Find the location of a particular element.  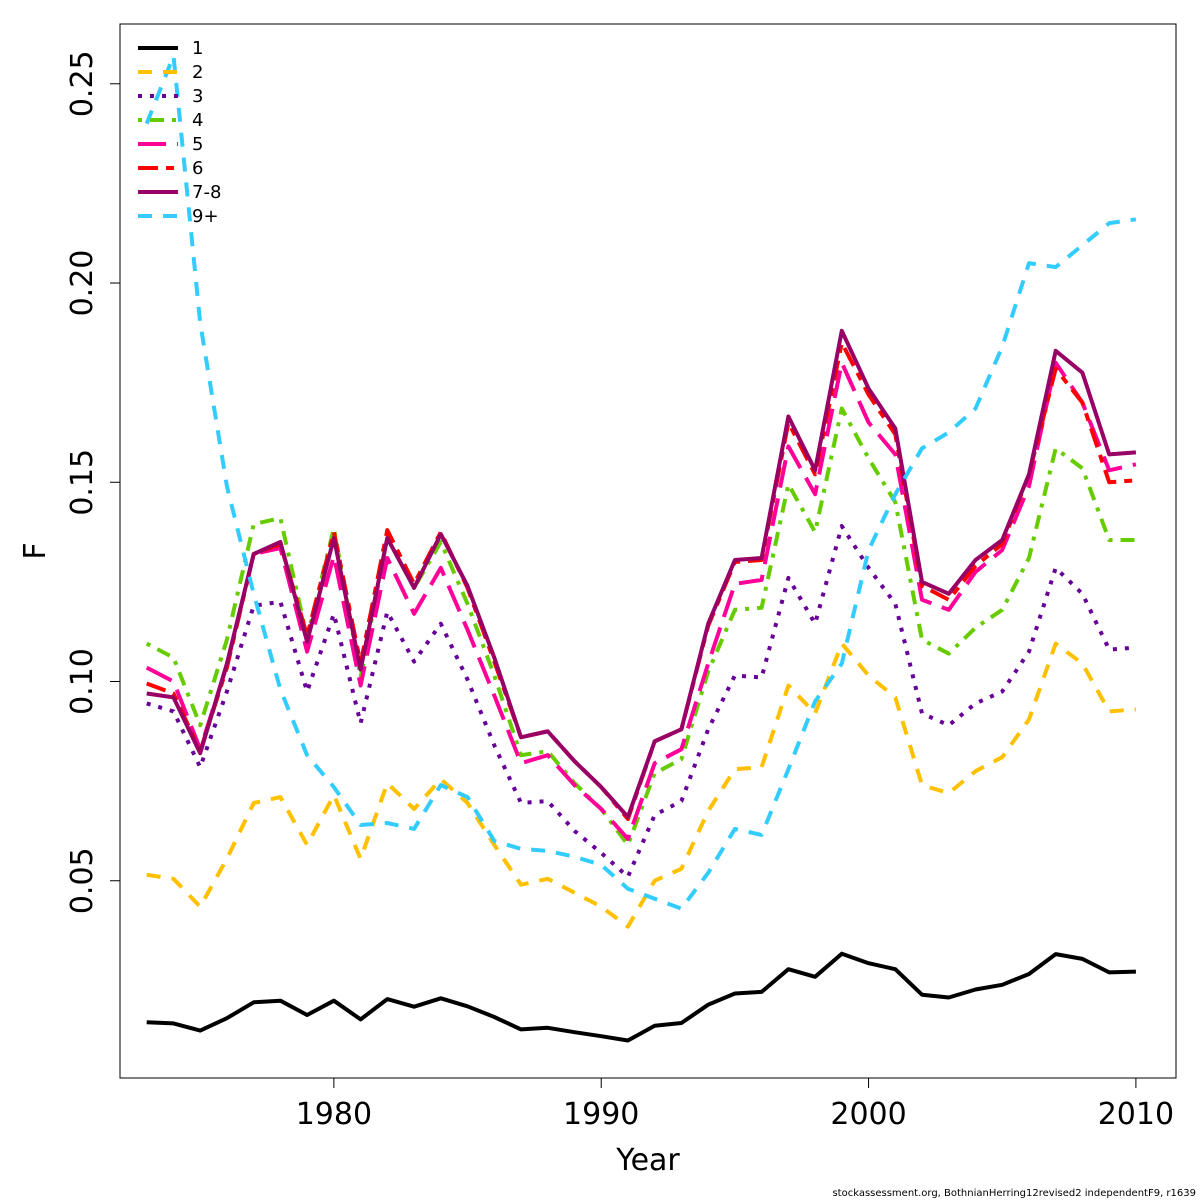

legend-item-1: 1 is located at coordinates (170, 48).